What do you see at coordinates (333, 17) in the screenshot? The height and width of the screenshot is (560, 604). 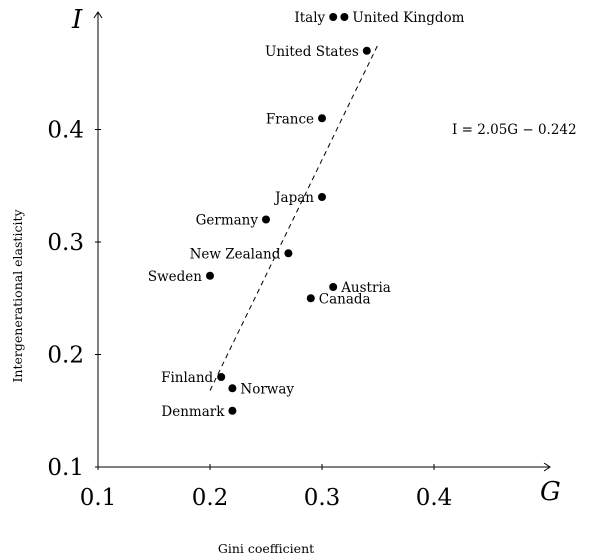 I see `point-italy` at bounding box center [333, 17].